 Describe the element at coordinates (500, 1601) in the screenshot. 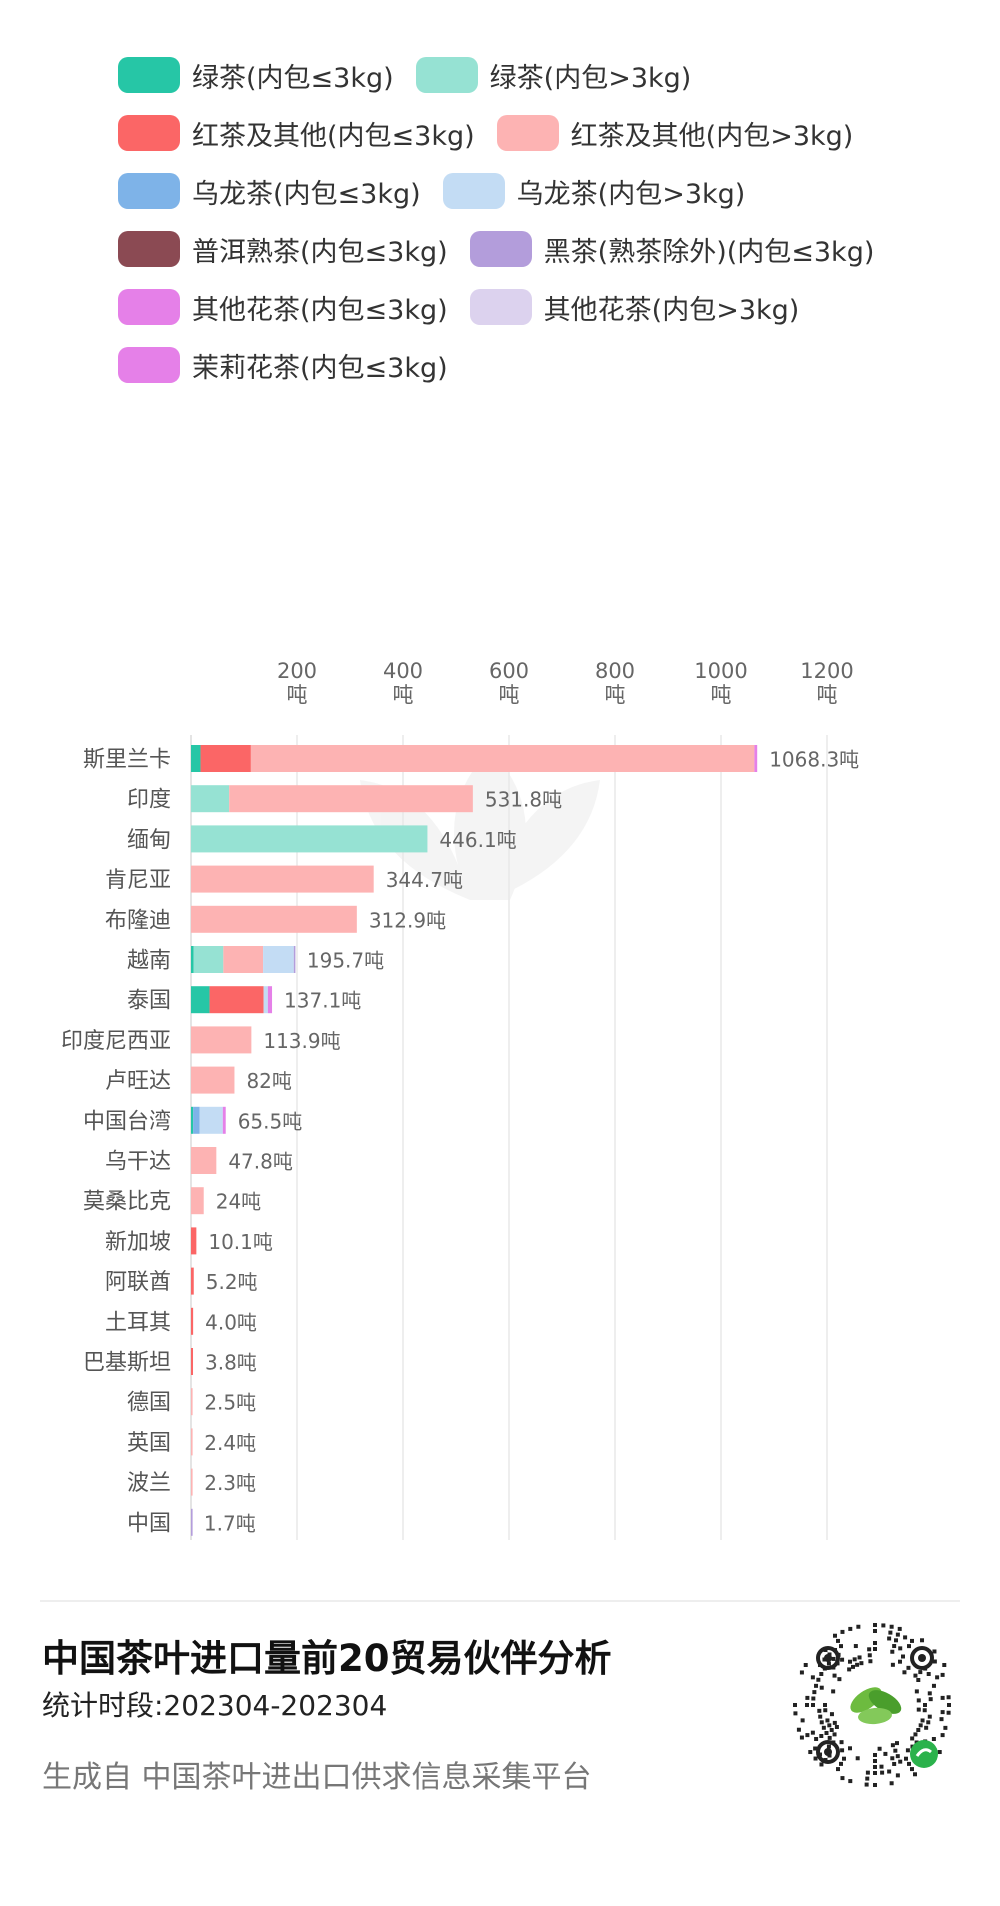

I see `divider` at that location.